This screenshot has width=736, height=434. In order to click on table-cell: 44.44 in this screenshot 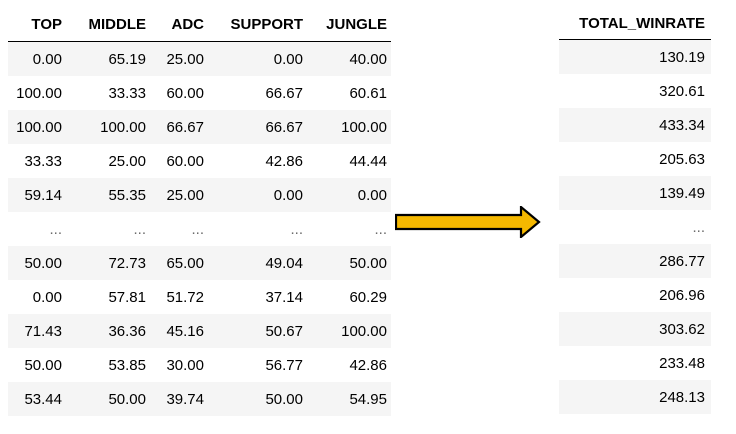, I will do `click(349, 161)`.